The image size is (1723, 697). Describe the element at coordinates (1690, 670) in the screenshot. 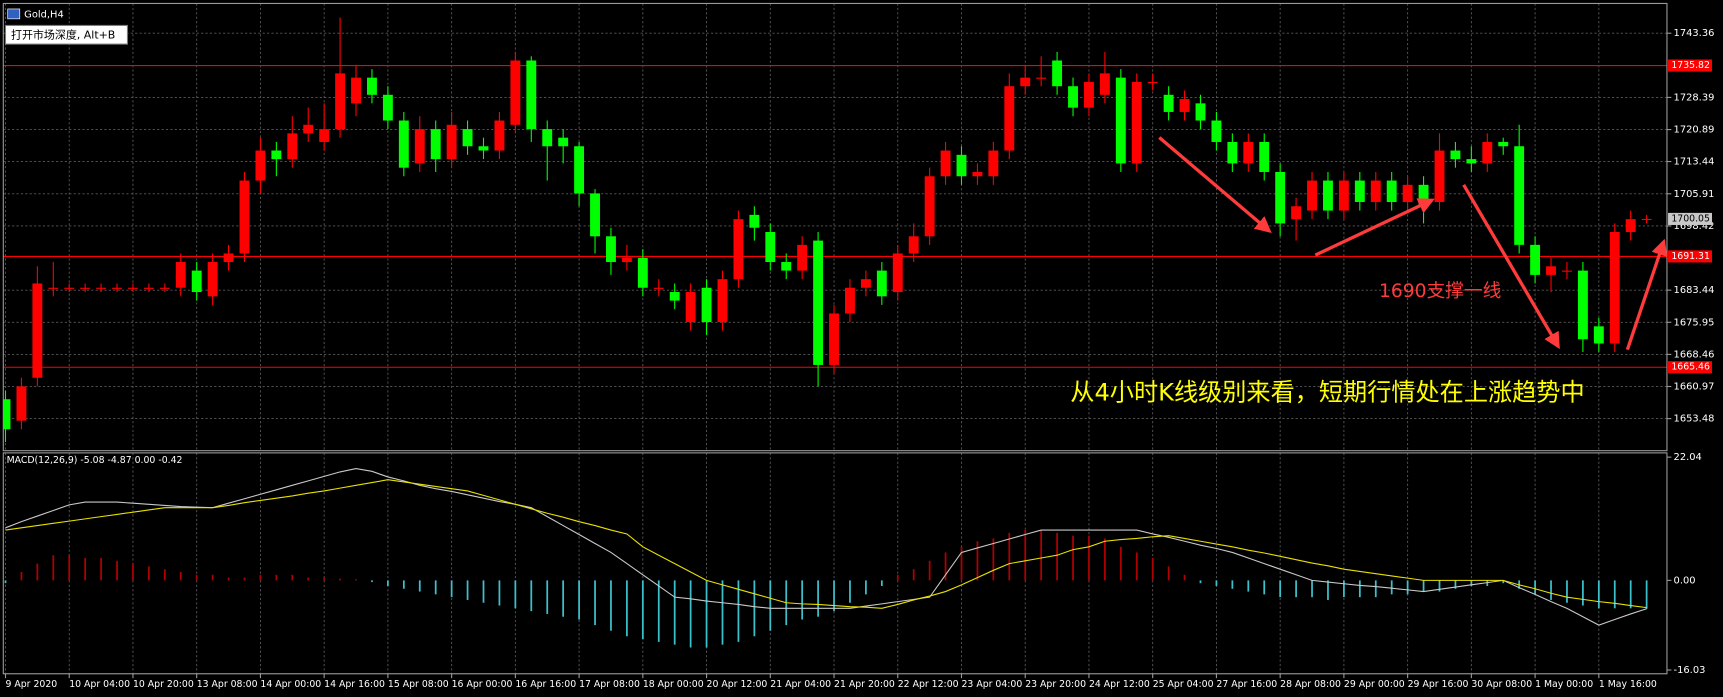

I see `y-tick-label: -16.03` at that location.